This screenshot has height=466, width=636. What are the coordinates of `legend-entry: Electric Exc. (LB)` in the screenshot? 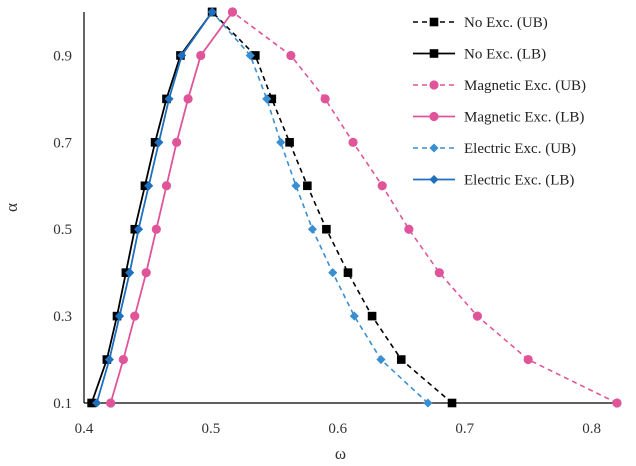 It's located at (493, 181).